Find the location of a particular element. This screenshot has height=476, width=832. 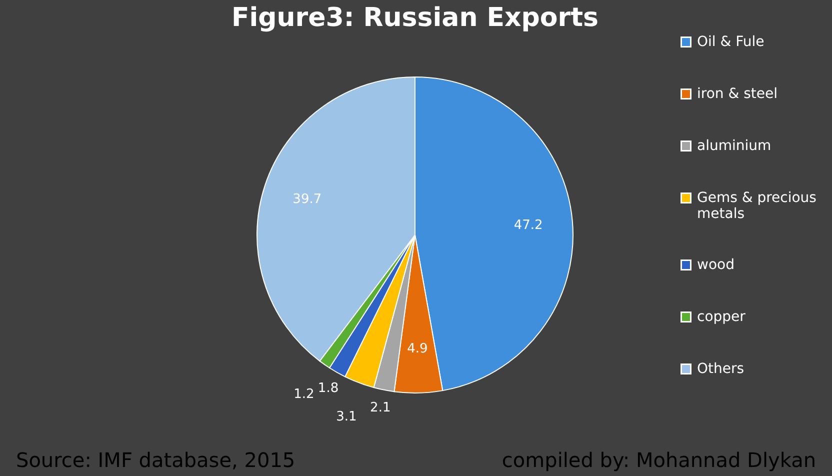

legend-label: Gems & precious metals is located at coordinates (756, 206).